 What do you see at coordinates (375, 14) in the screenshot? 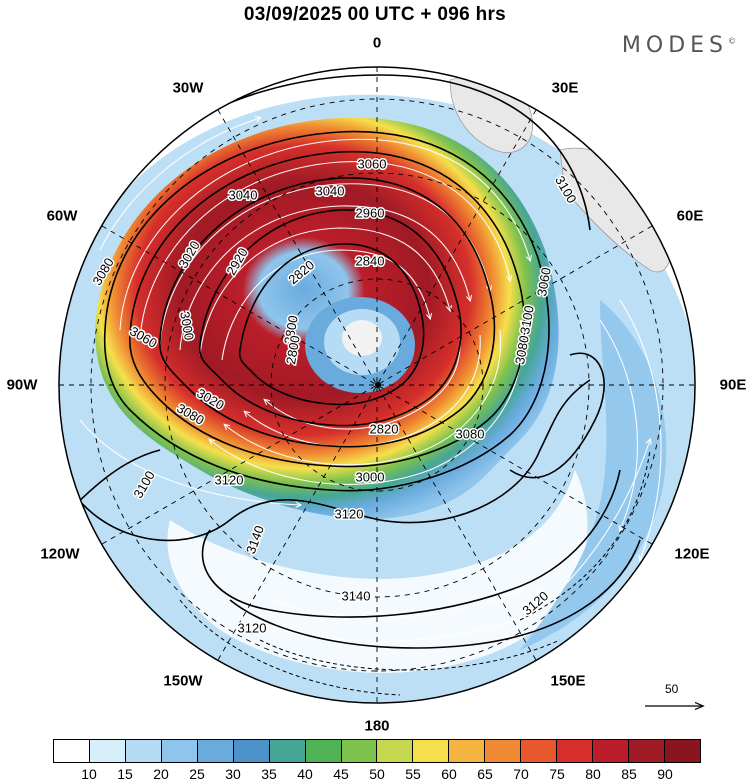
I see `forecast-title: 03/09/2025 00 UTC + 096 hrs` at bounding box center [375, 14].